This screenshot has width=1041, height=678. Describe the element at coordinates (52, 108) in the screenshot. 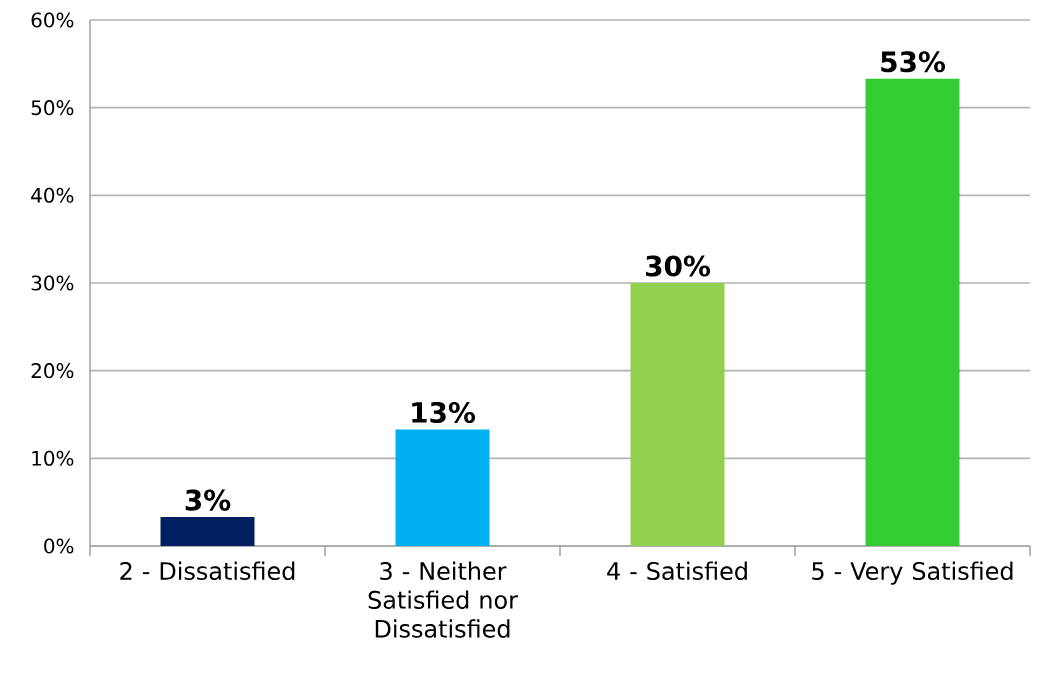

I see `y-tick-label: 50%` at that location.